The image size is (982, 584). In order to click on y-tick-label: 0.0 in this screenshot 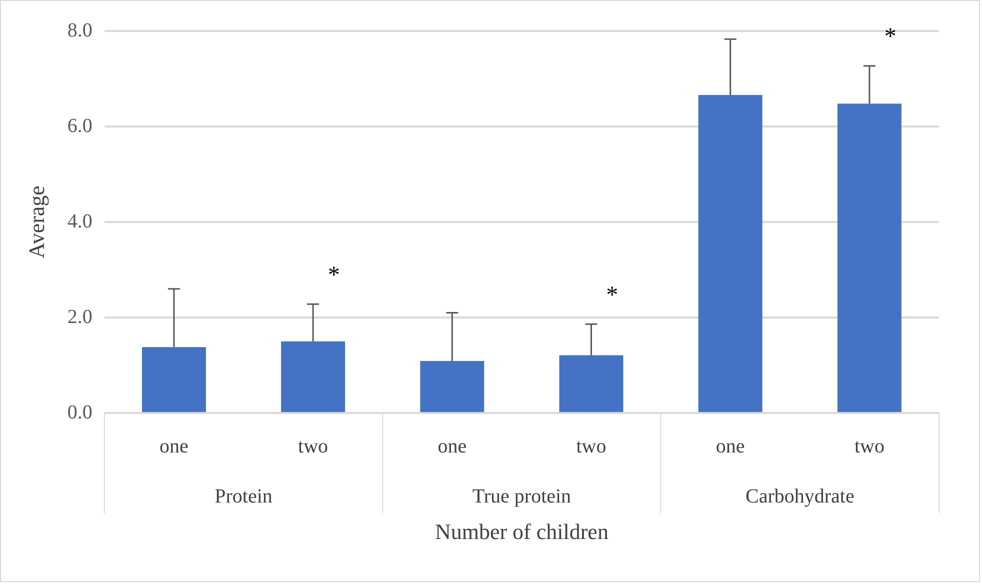, I will do `click(79, 412)`.